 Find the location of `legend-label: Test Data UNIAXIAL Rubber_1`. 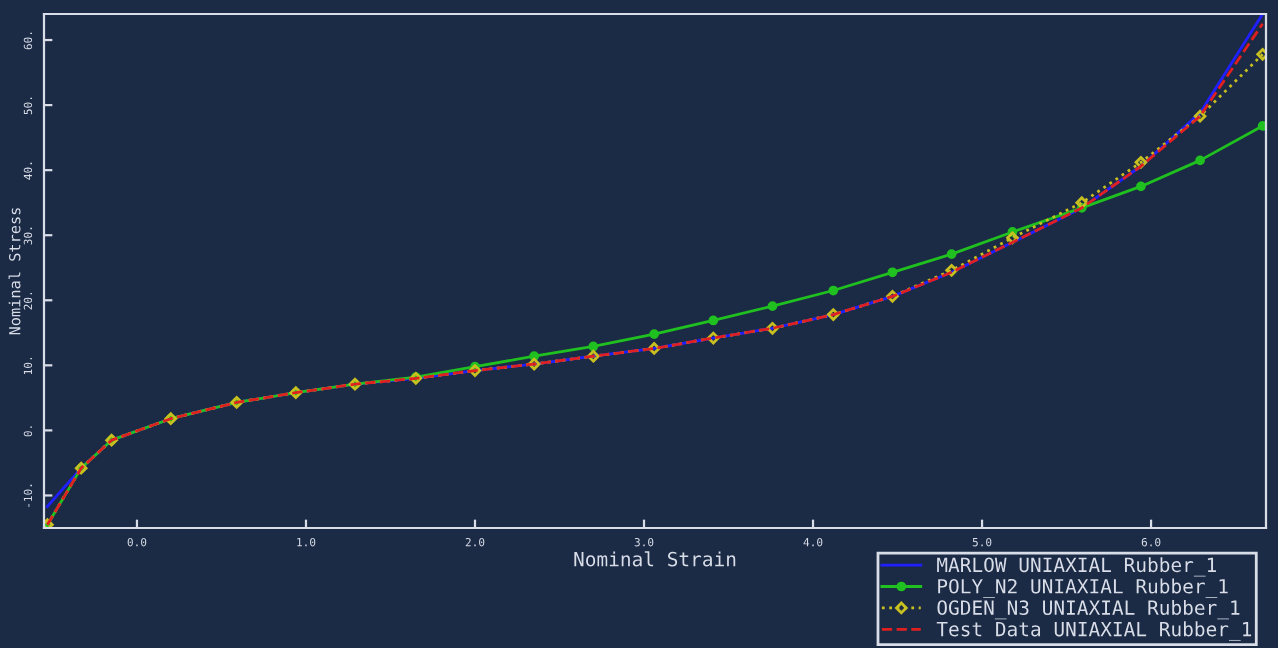

legend-label: Test Data UNIAXIAL Rubber_1 is located at coordinates (1094, 631).